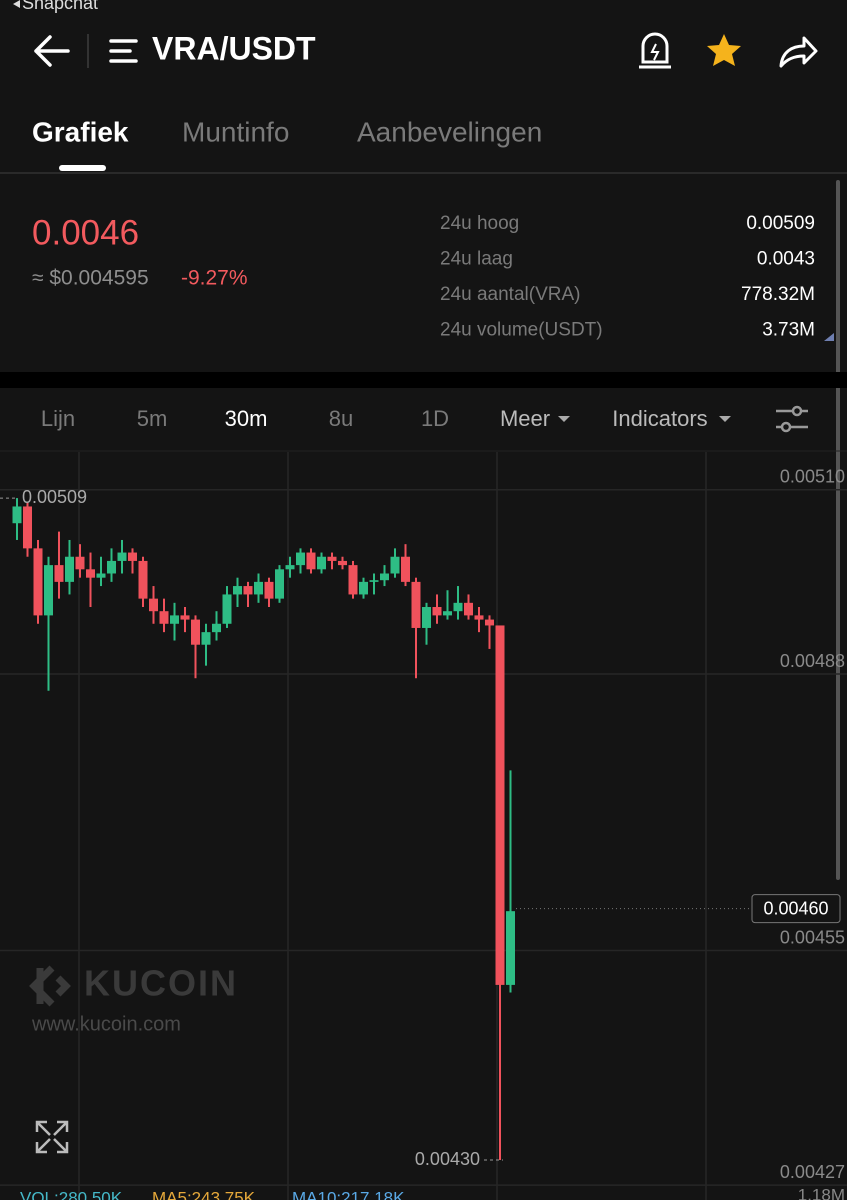 This screenshot has height=1200, width=847. Describe the element at coordinates (476, 259) in the screenshot. I see `stat-label: 24u laag` at that location.